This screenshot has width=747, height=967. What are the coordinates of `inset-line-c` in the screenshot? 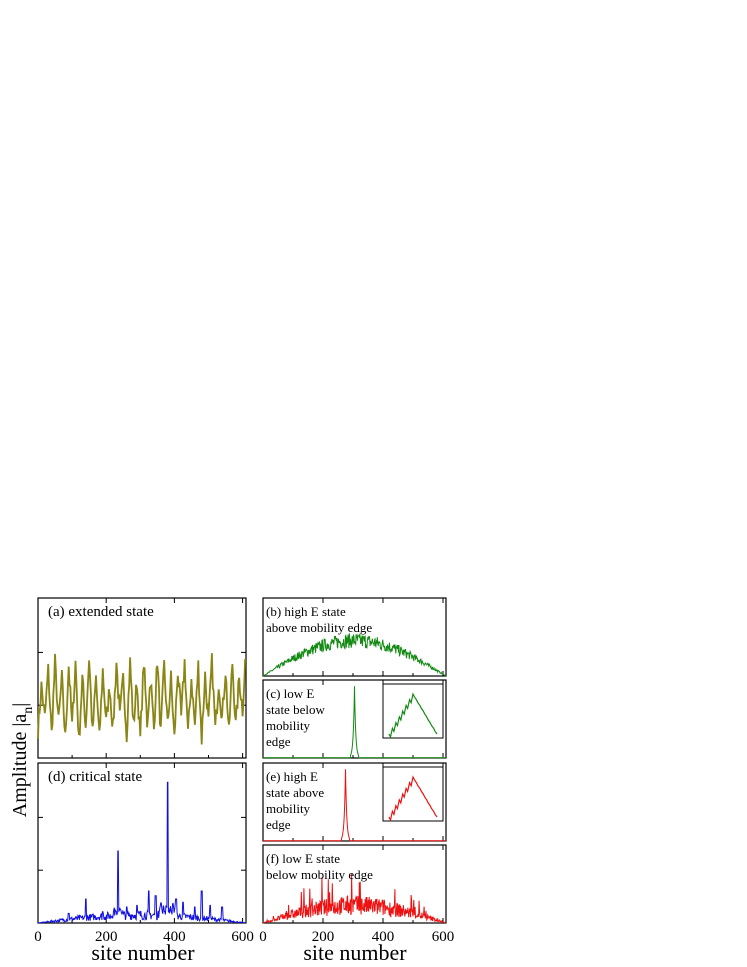 It's located at (413, 715).